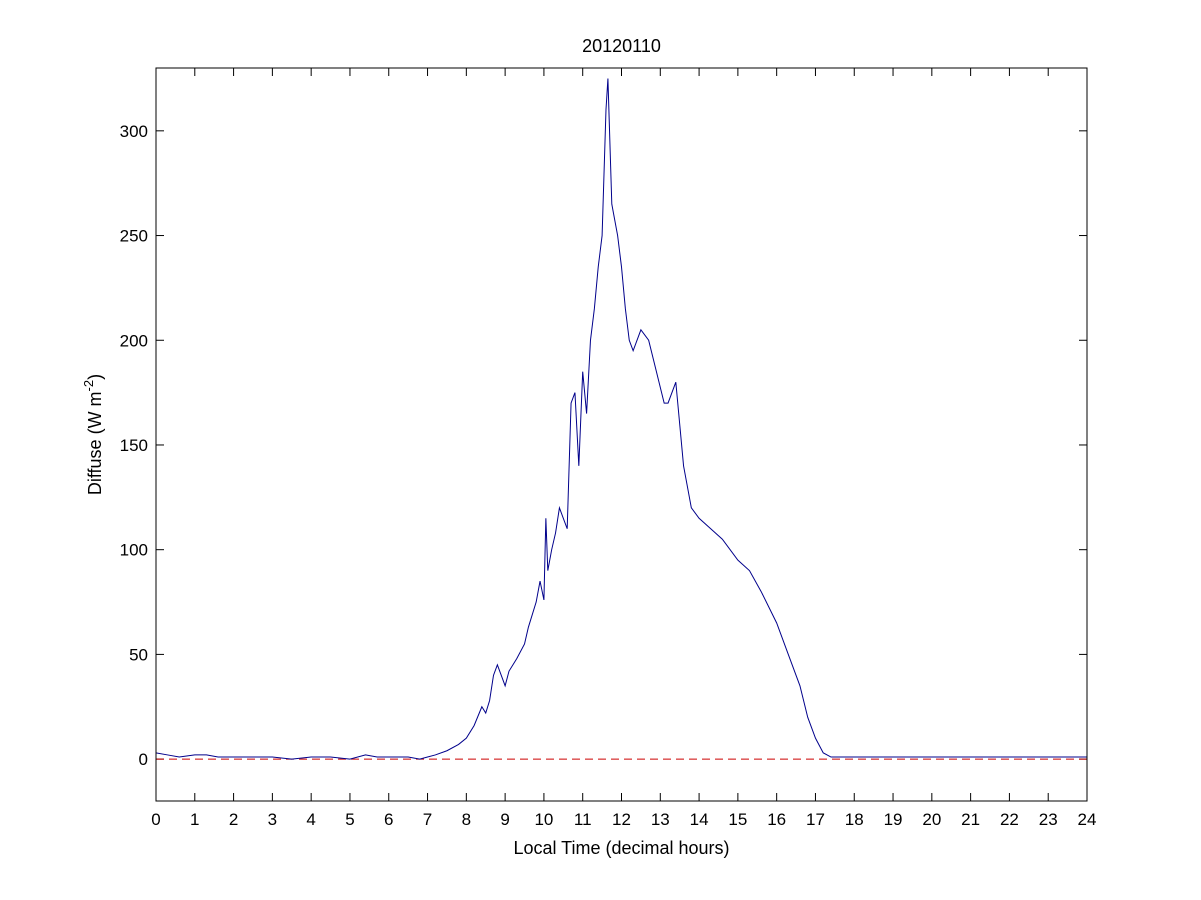 The width and height of the screenshot is (1201, 900). I want to click on y-tick-label: 250, so click(134, 236).